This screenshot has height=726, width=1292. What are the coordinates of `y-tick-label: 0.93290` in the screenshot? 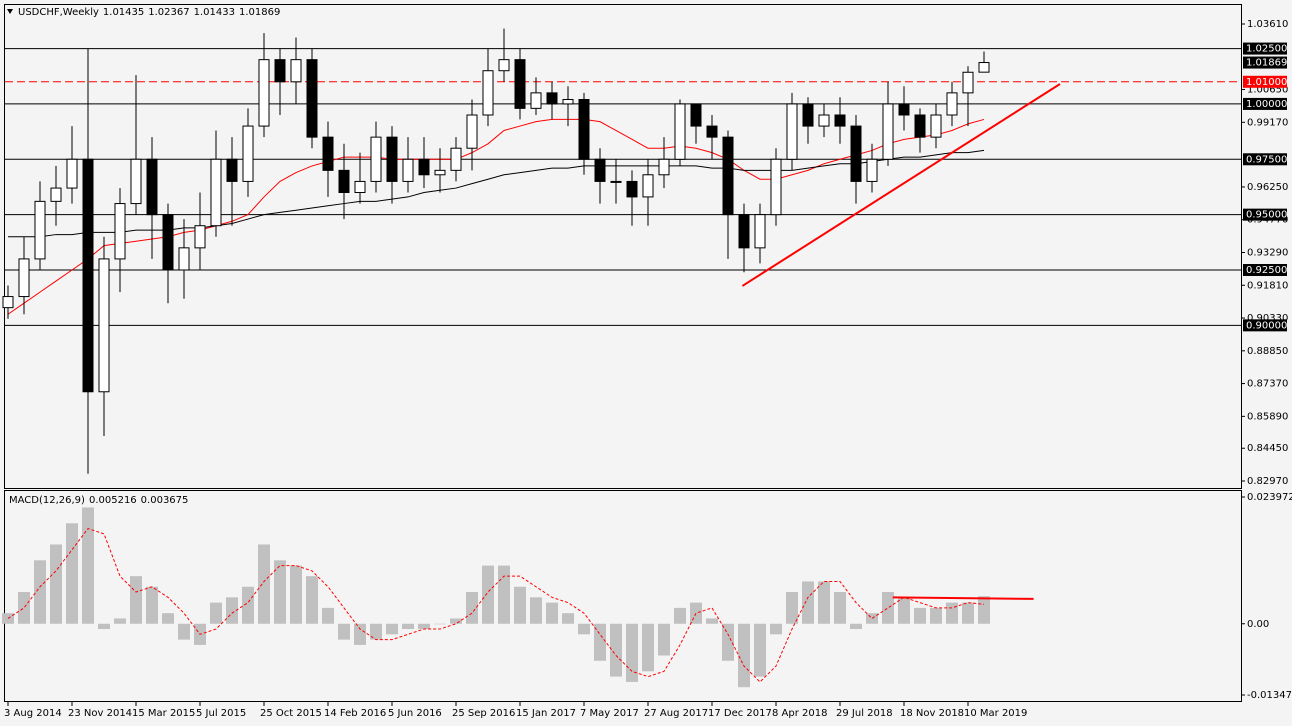 It's located at (1267, 253).